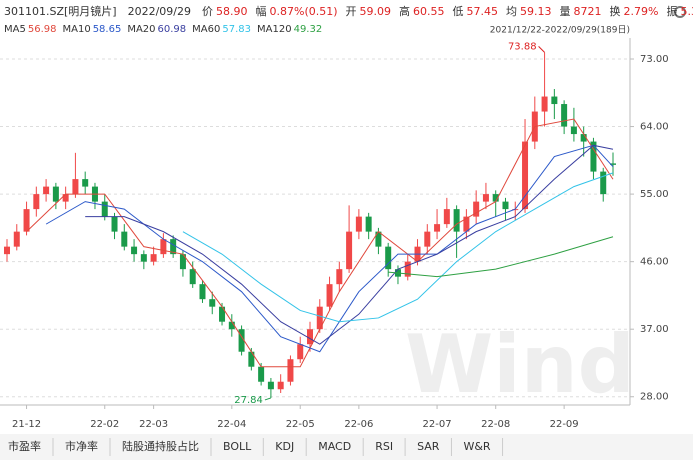 The image size is (693, 460). I want to click on tab: SAR, so click(428, 446).